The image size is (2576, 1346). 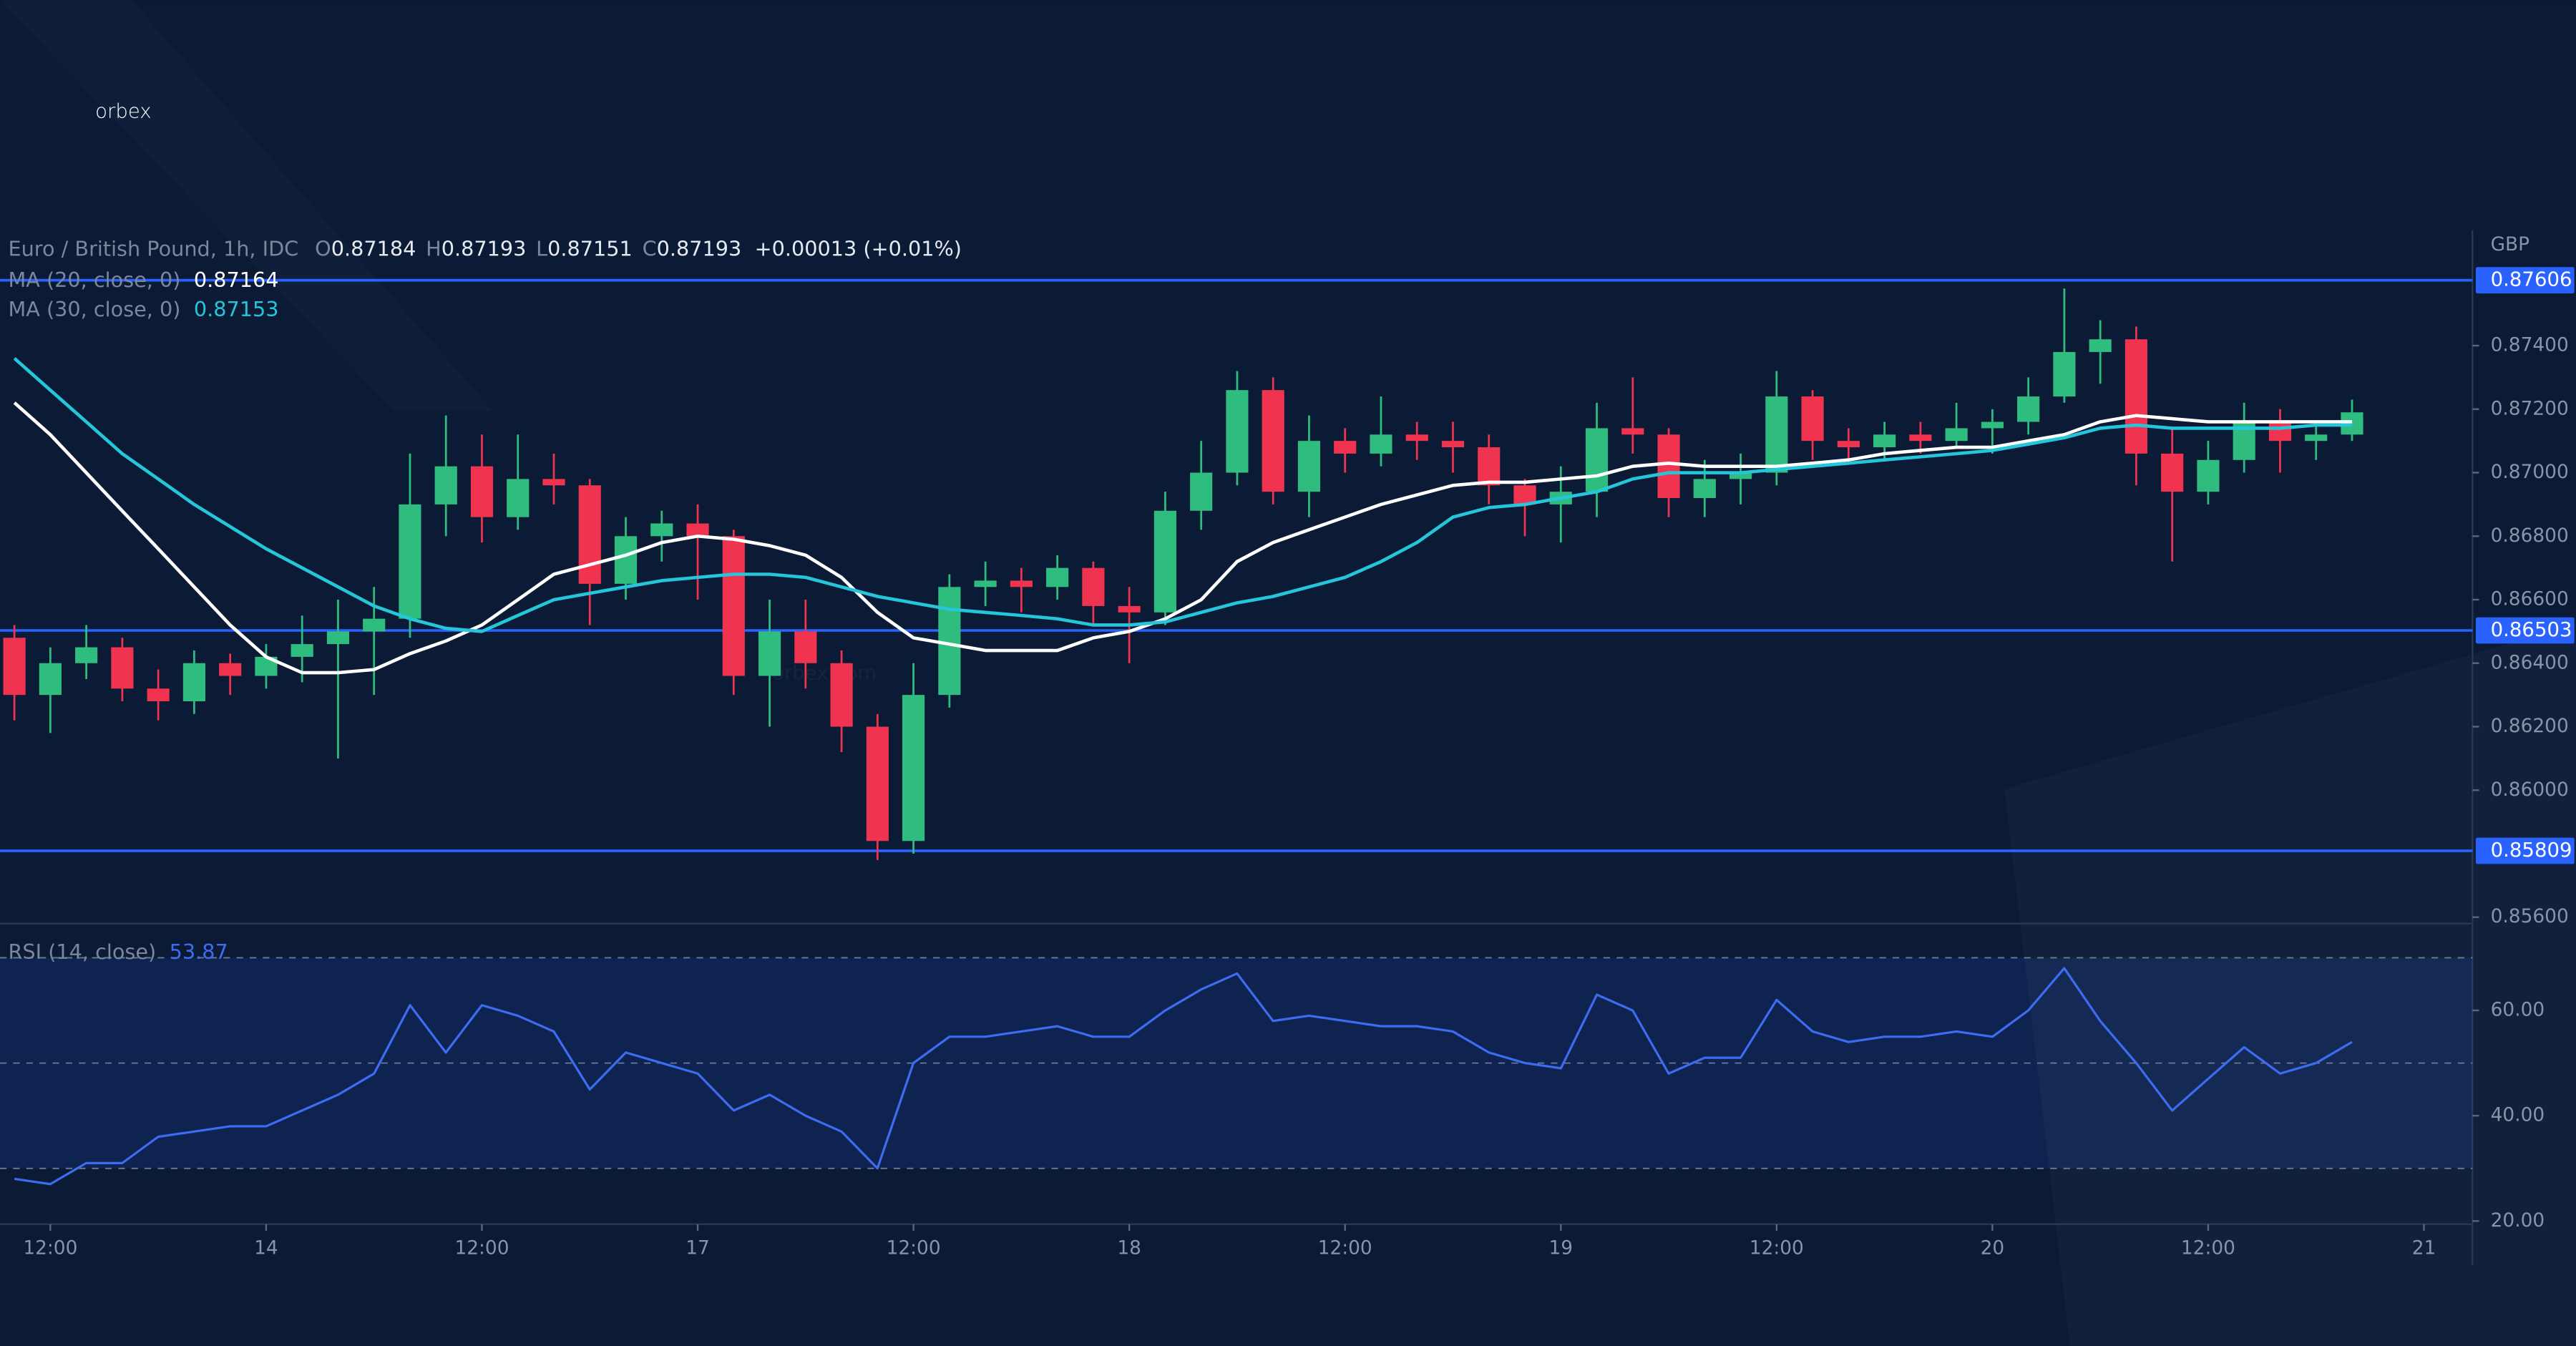 What do you see at coordinates (650, 248) in the screenshot?
I see `ohlc-label: C` at bounding box center [650, 248].